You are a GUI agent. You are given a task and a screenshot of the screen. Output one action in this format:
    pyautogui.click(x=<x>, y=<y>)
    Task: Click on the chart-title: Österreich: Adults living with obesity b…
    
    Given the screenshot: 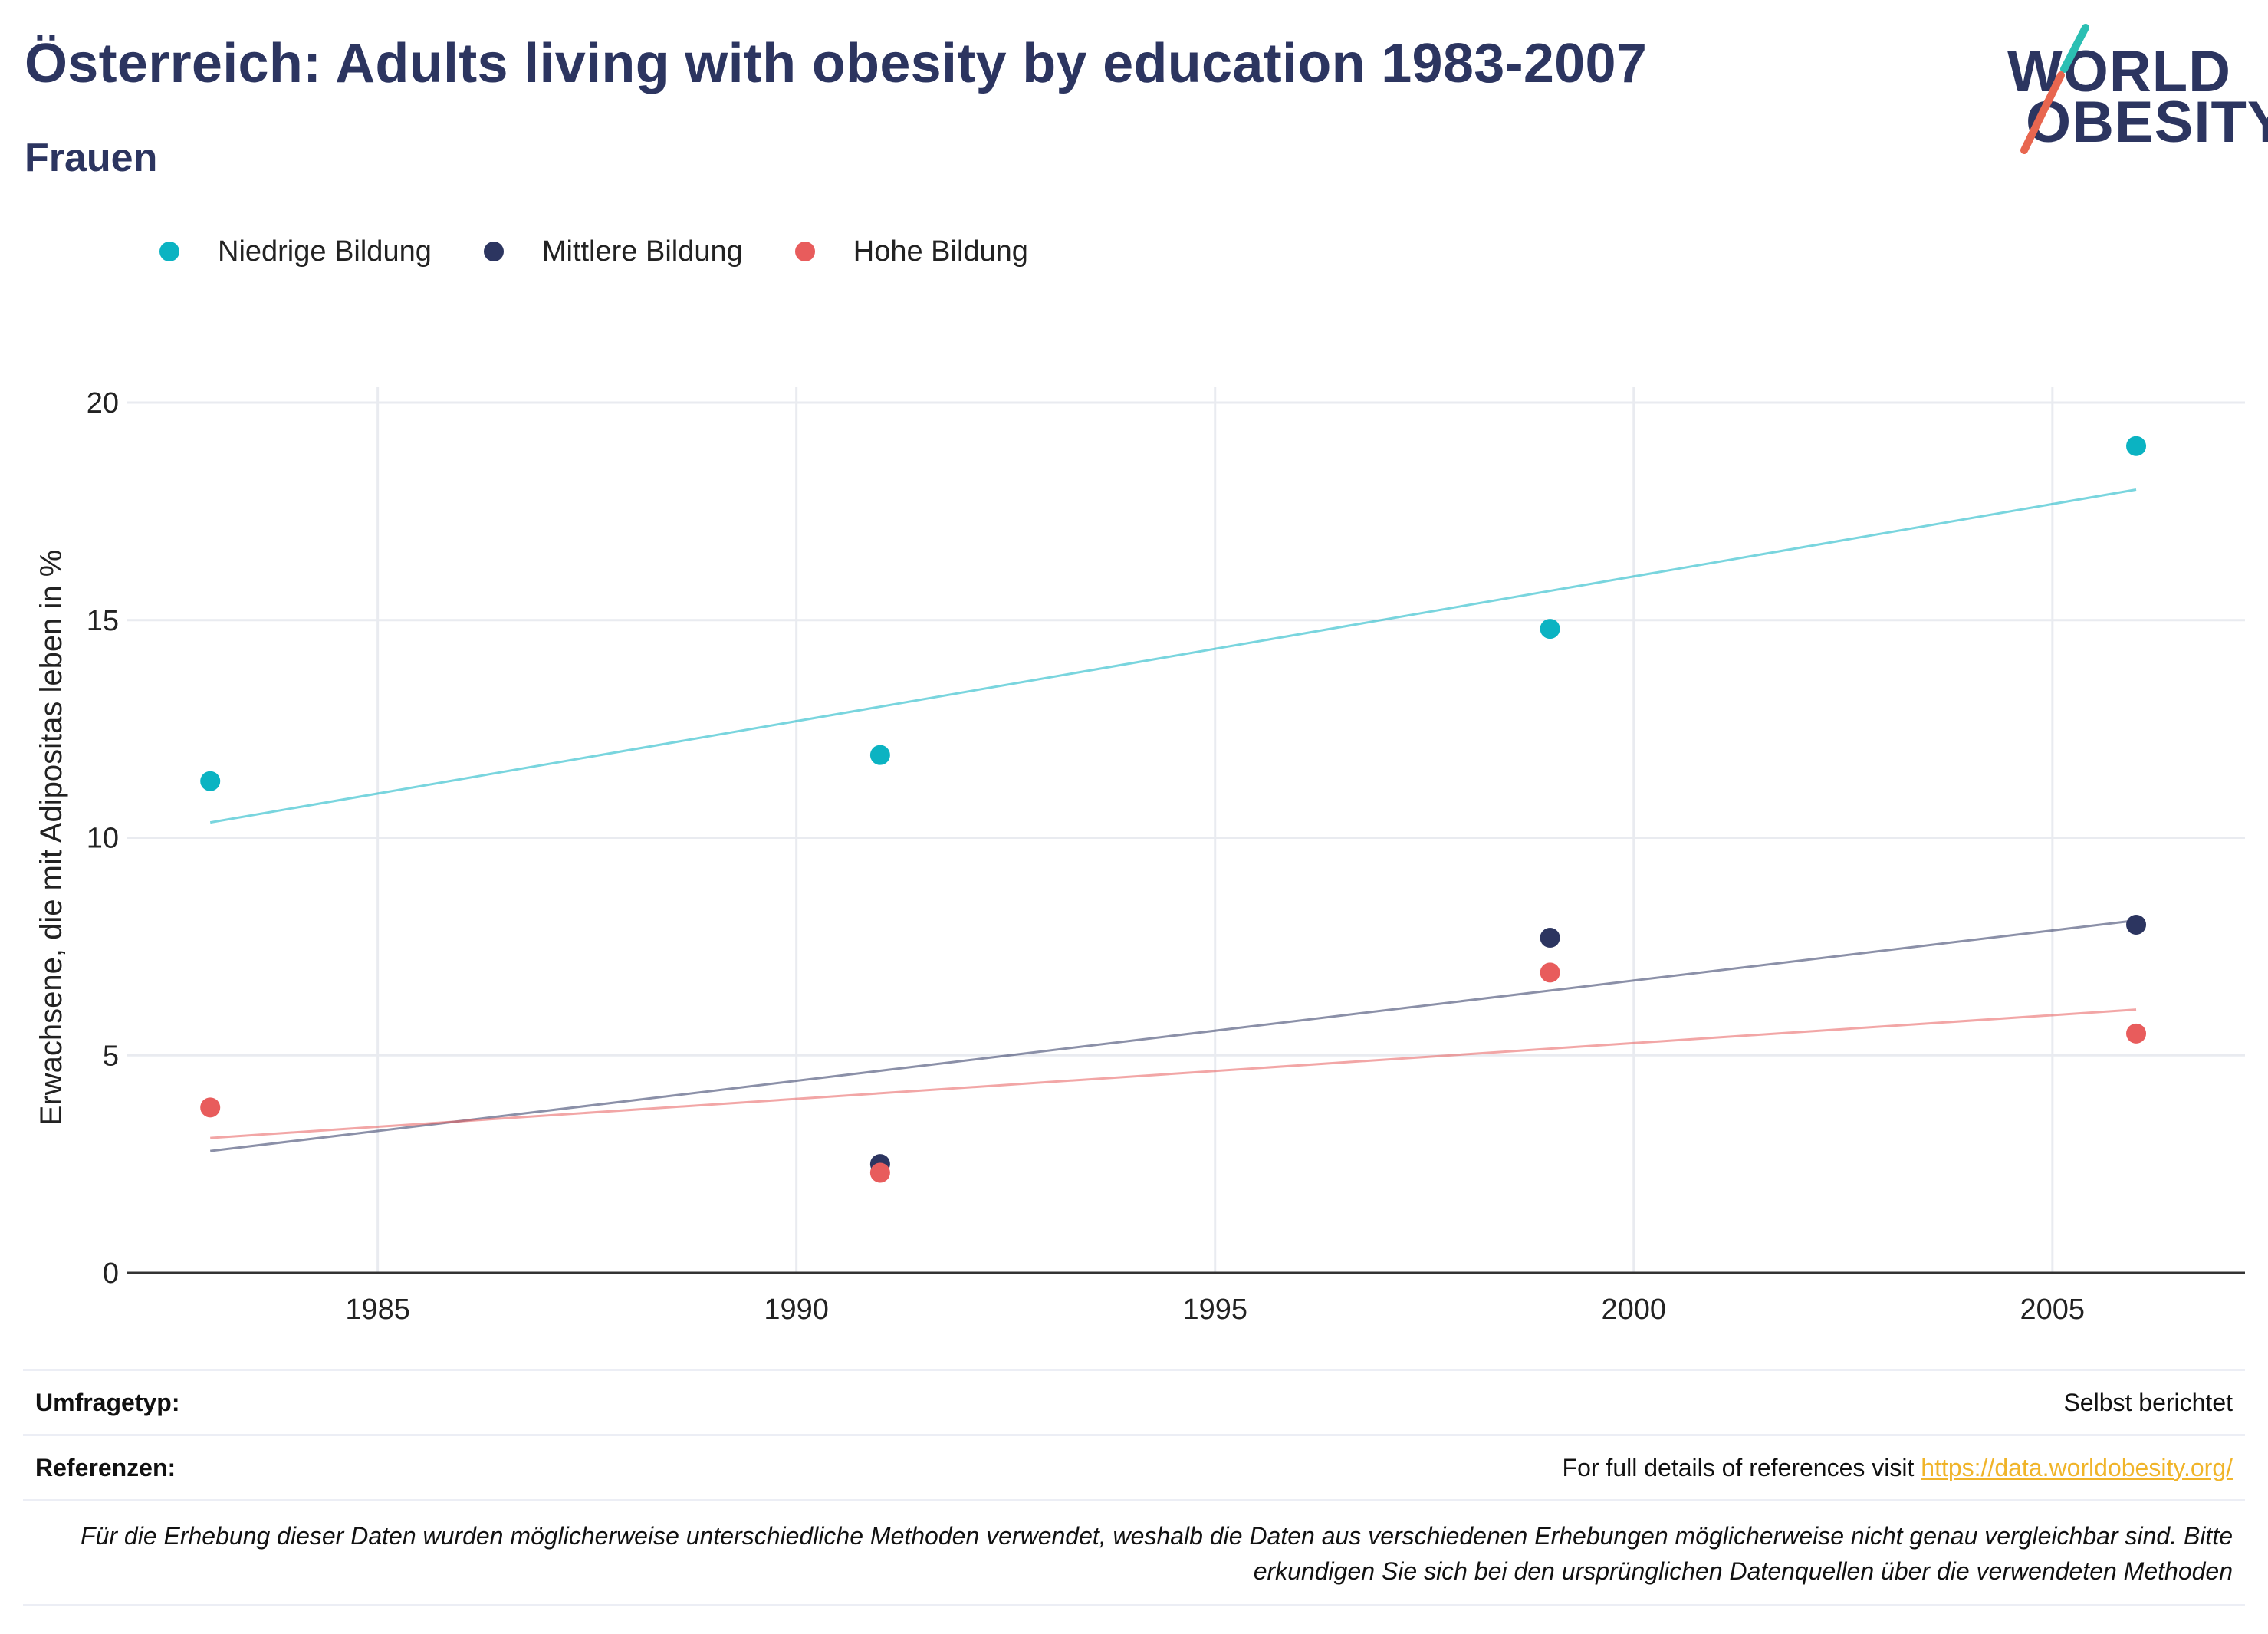 What is the action you would take?
    pyautogui.click(x=836, y=64)
    